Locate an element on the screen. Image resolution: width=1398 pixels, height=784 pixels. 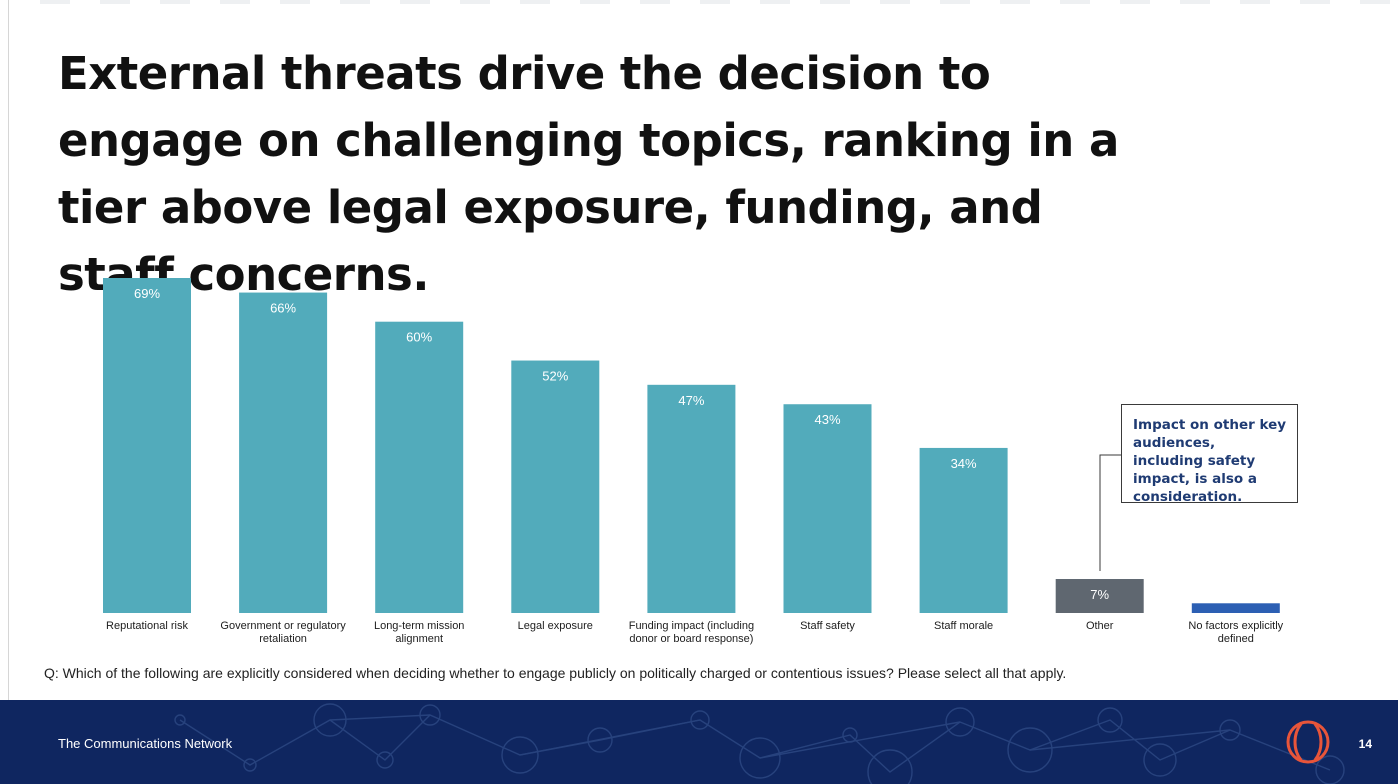
bar-value-label: 34% is located at coordinates (964, 463).